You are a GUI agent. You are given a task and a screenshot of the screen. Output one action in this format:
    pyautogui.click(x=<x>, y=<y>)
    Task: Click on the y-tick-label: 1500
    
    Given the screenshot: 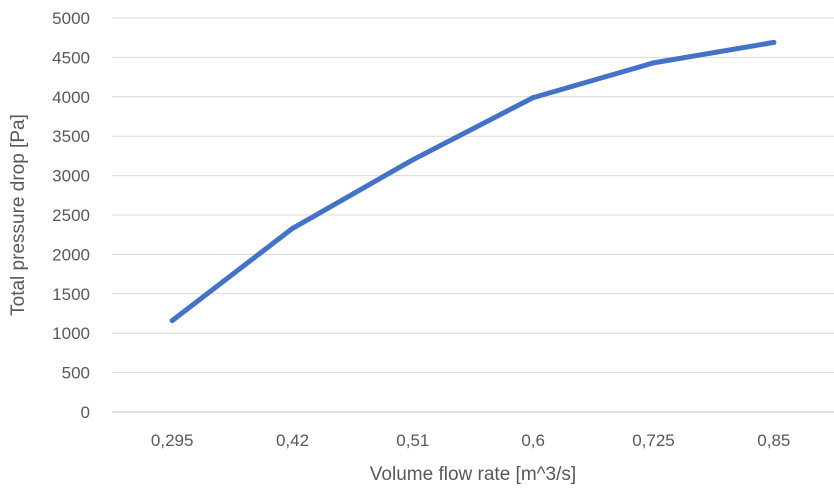 What is the action you would take?
    pyautogui.click(x=71, y=294)
    